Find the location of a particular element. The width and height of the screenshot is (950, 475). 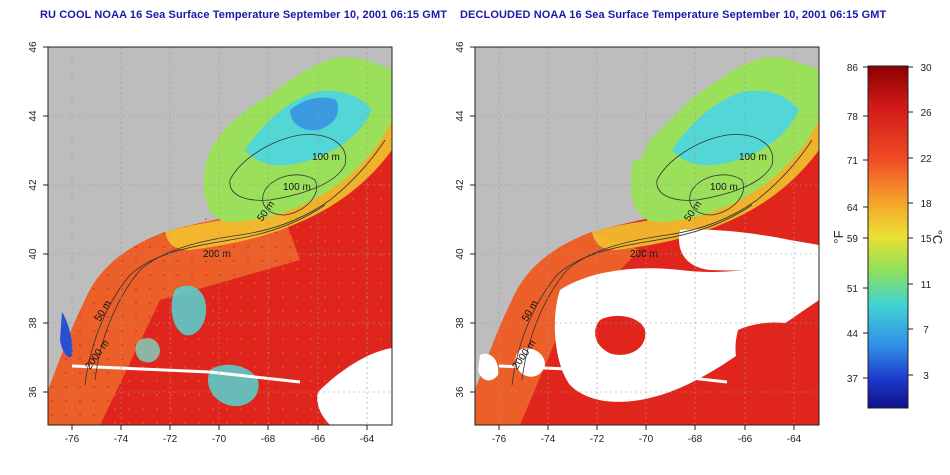

fahrenheit-tick: 86 is located at coordinates (853, 68).